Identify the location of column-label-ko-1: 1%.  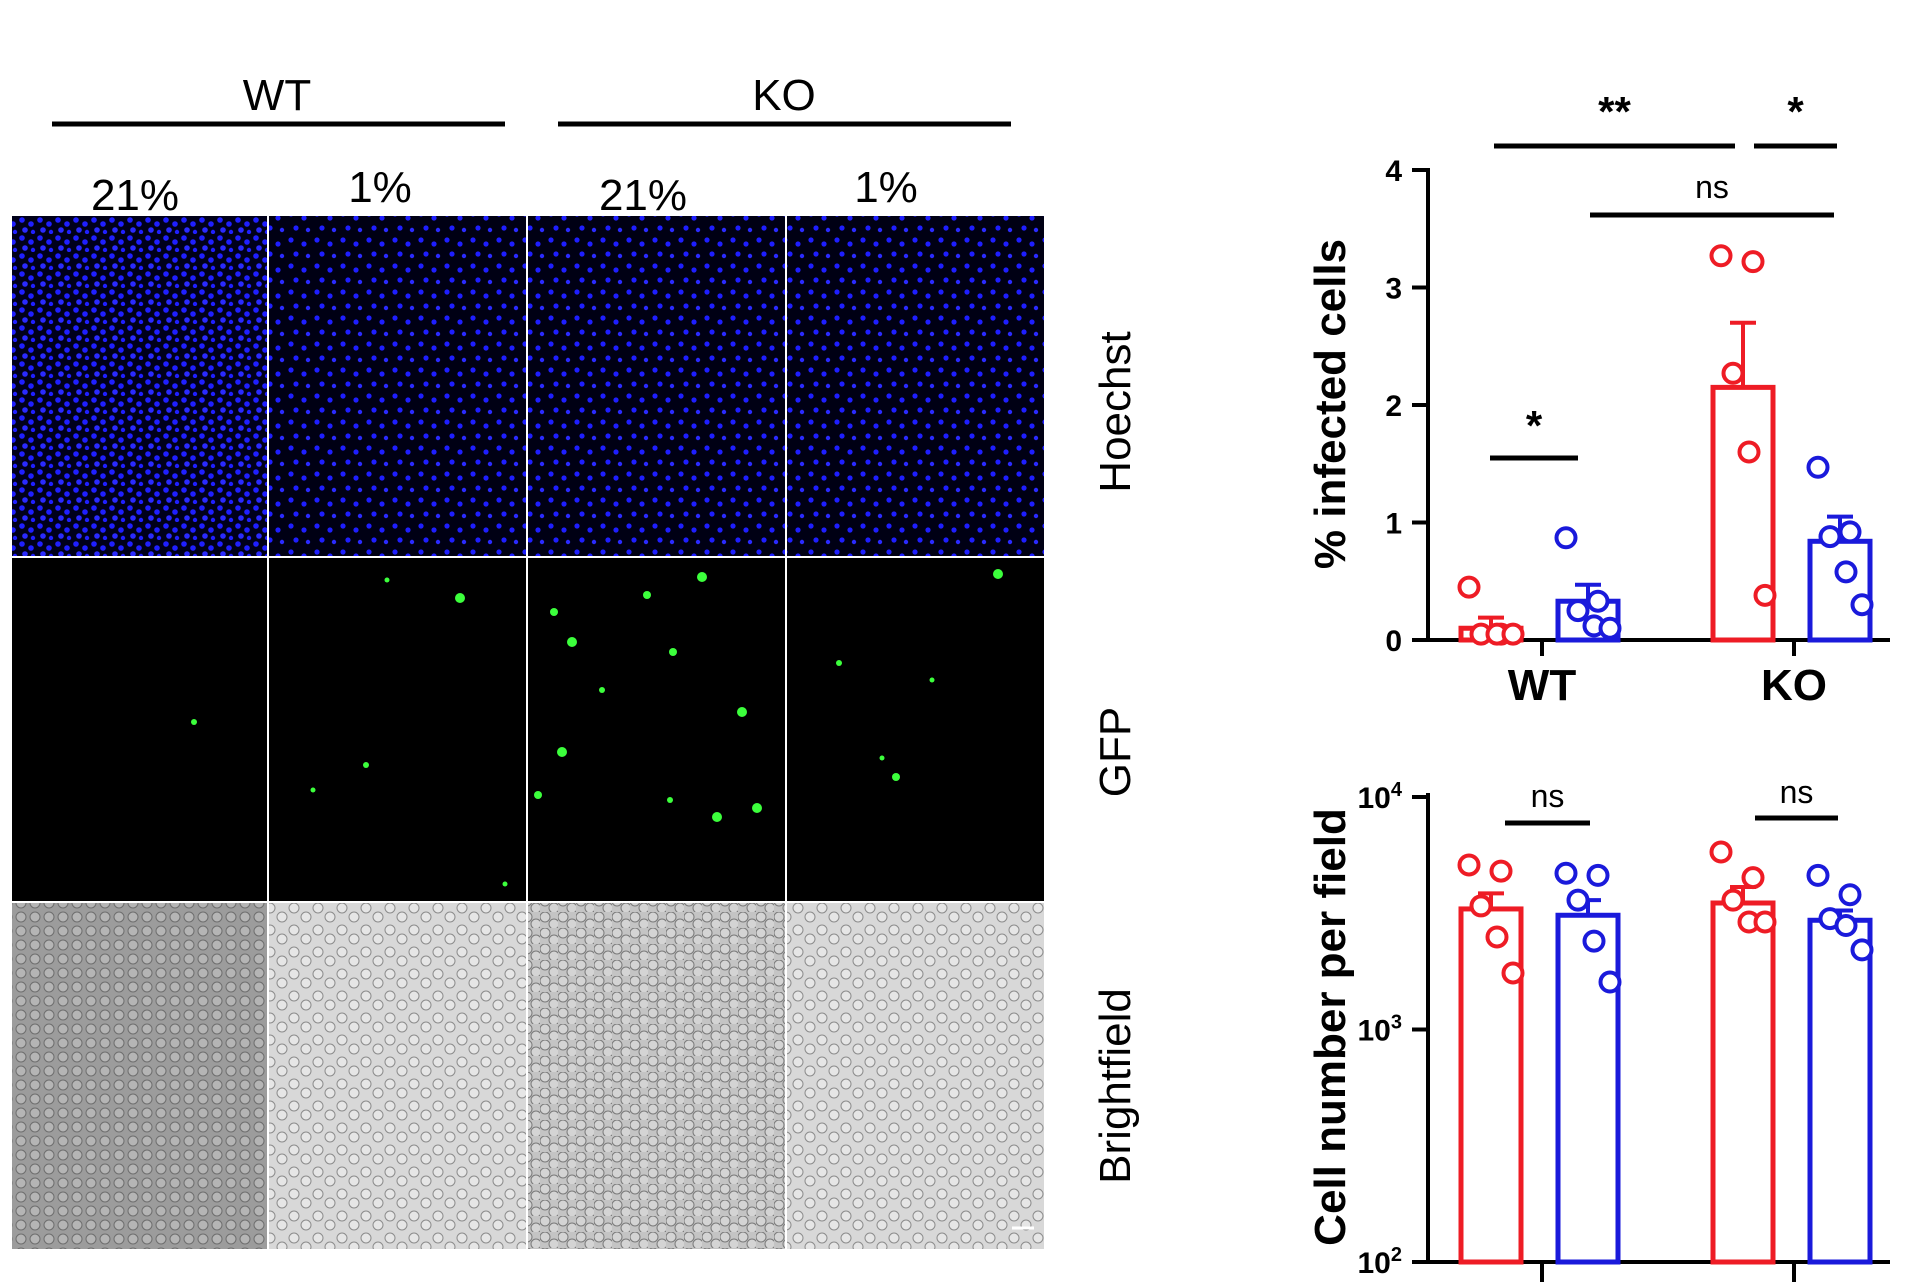
(886, 187).